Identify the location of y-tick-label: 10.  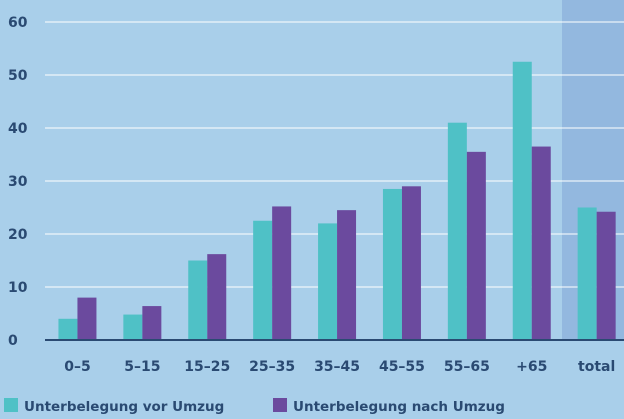
(18, 288).